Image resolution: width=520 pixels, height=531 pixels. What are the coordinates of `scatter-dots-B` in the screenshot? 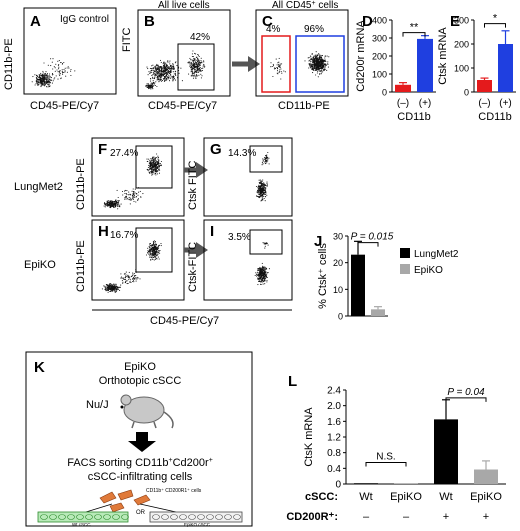 It's located at (175, 70).